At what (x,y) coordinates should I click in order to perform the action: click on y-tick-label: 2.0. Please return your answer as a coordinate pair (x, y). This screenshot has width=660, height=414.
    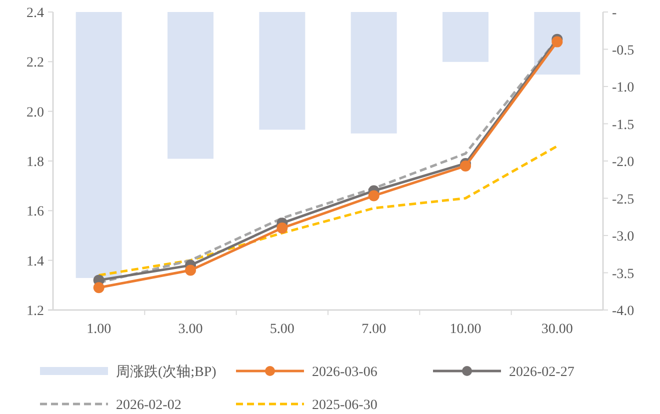
    Looking at the image, I should click on (35, 112).